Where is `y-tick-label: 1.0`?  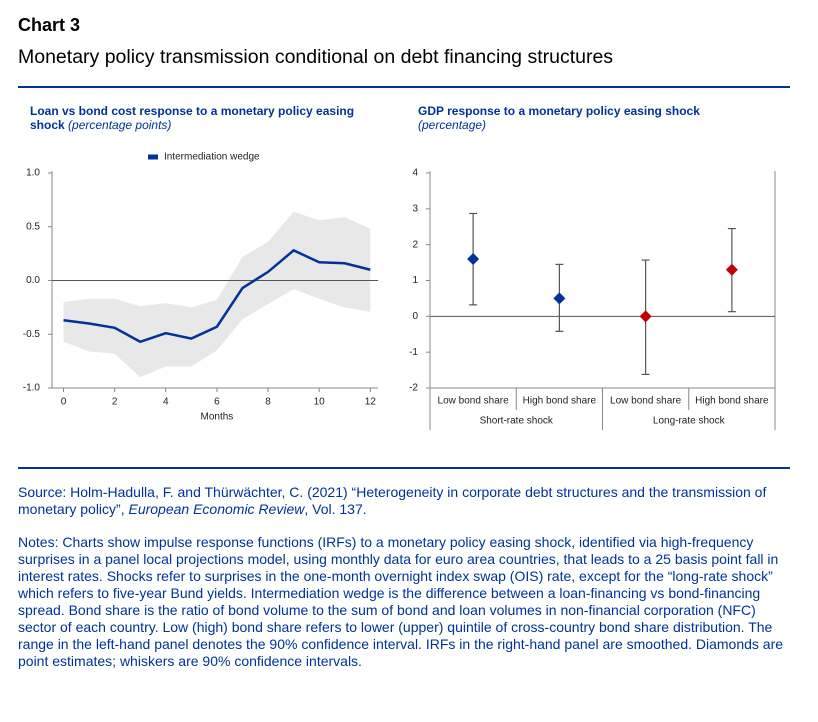
y-tick-label: 1.0 is located at coordinates (33, 173).